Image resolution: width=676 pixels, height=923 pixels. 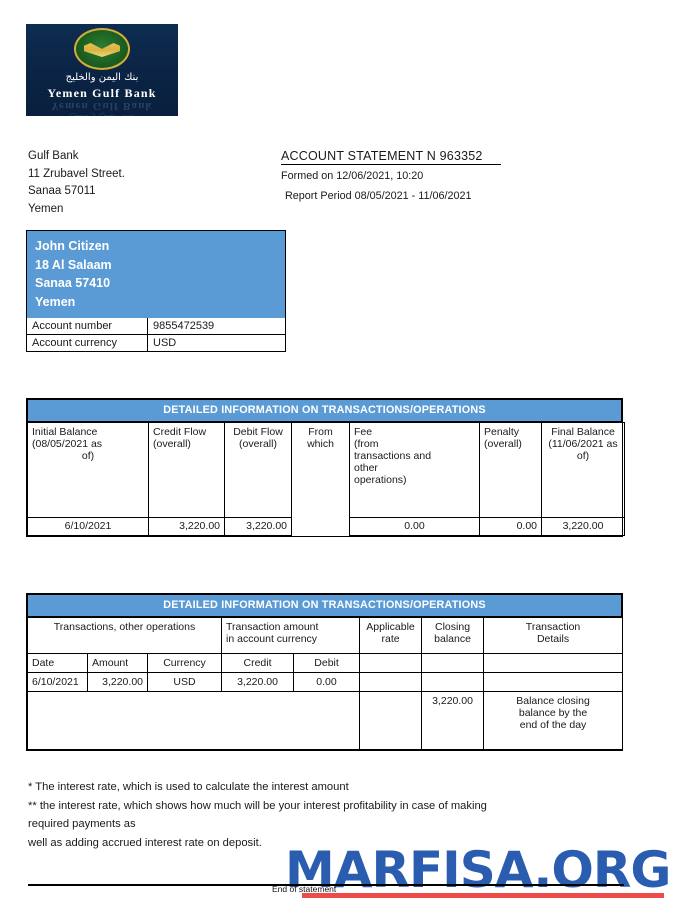 I want to click on hdr-line: rate, so click(x=390, y=639).